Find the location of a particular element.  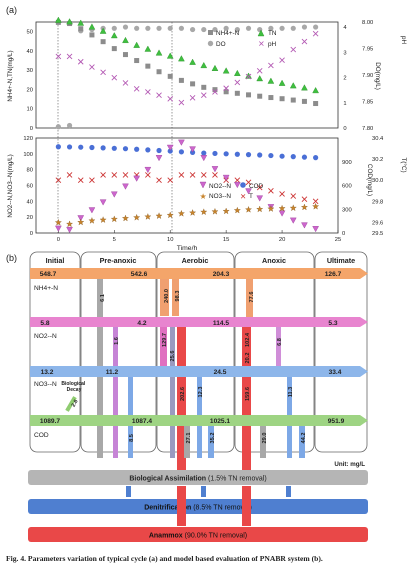

legend-tn-label: TN is located at coordinates (272, 33).